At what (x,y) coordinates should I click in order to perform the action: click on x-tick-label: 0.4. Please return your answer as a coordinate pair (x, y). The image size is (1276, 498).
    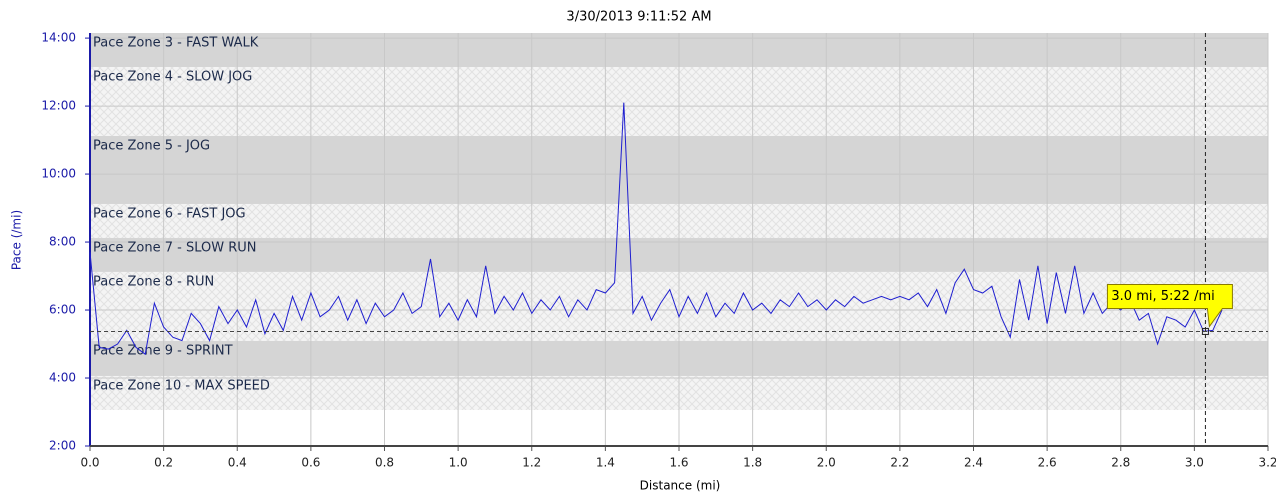
    Looking at the image, I should click on (237, 463).